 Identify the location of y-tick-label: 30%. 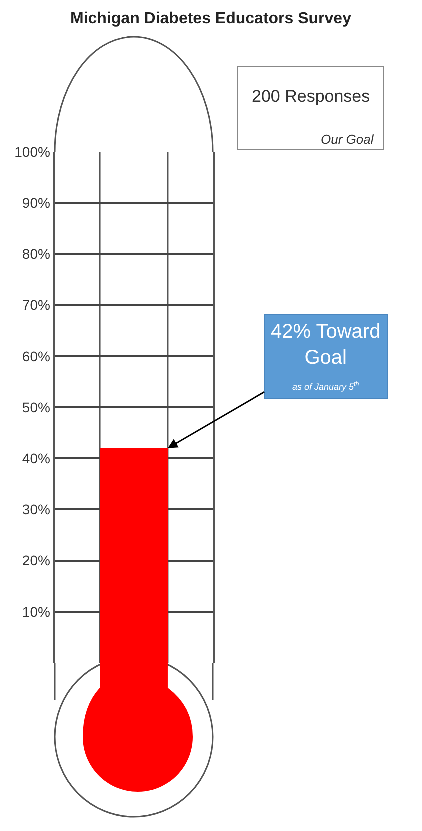
(36, 510).